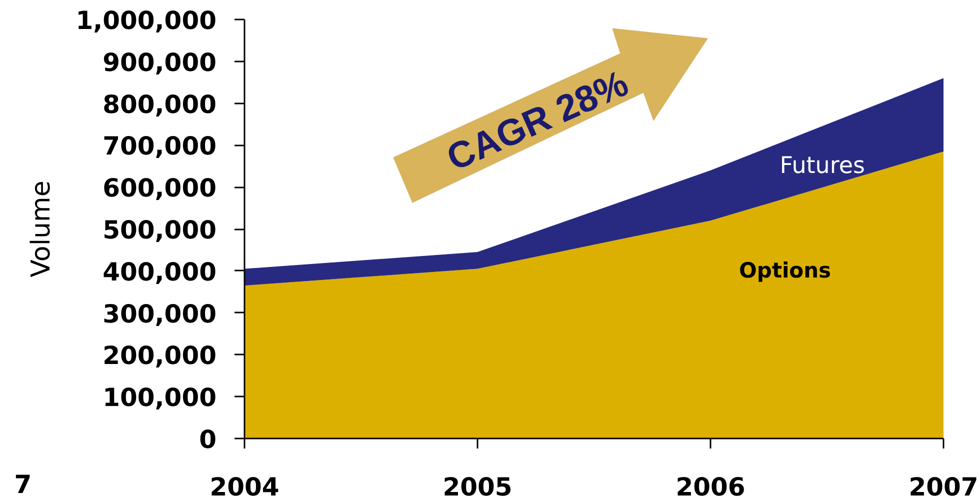 This screenshot has height=502, width=980. Describe the element at coordinates (159, 230) in the screenshot. I see `y-tick-label: 500,000` at that location.